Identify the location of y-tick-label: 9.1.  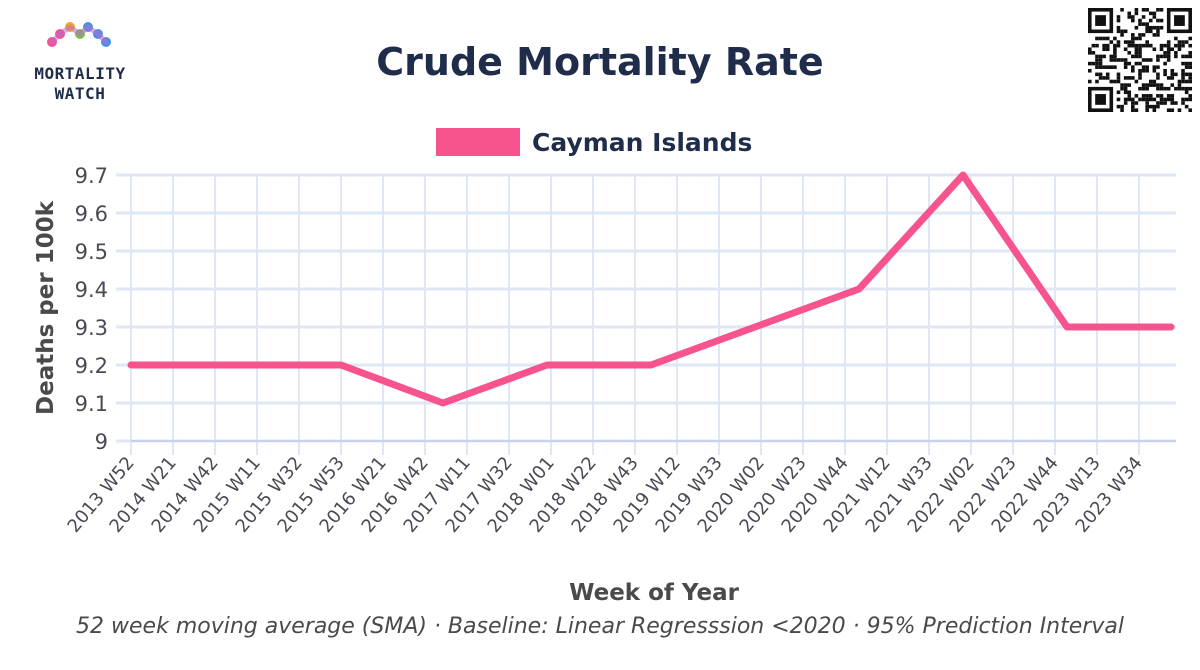
(91, 404).